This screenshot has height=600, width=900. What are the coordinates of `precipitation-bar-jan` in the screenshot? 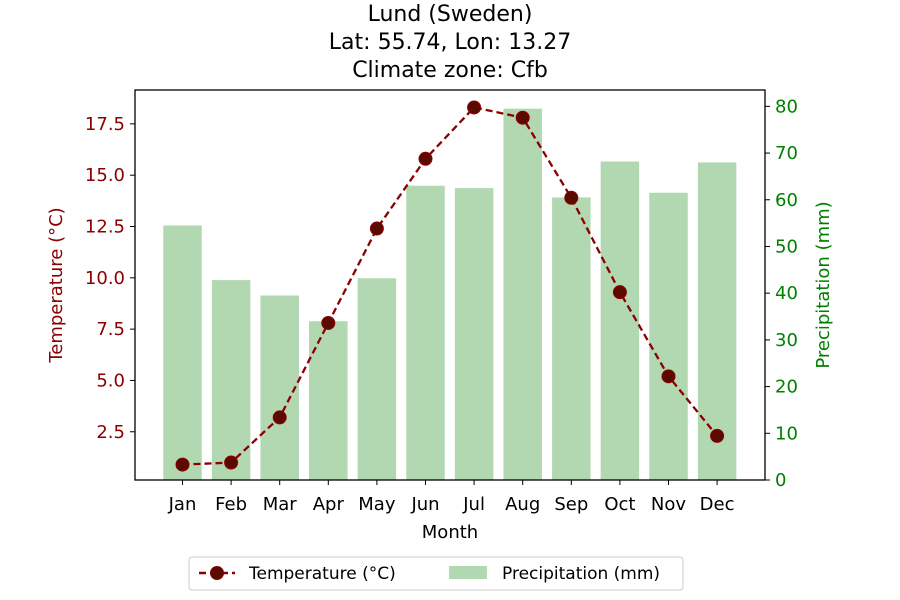 It's located at (182, 352).